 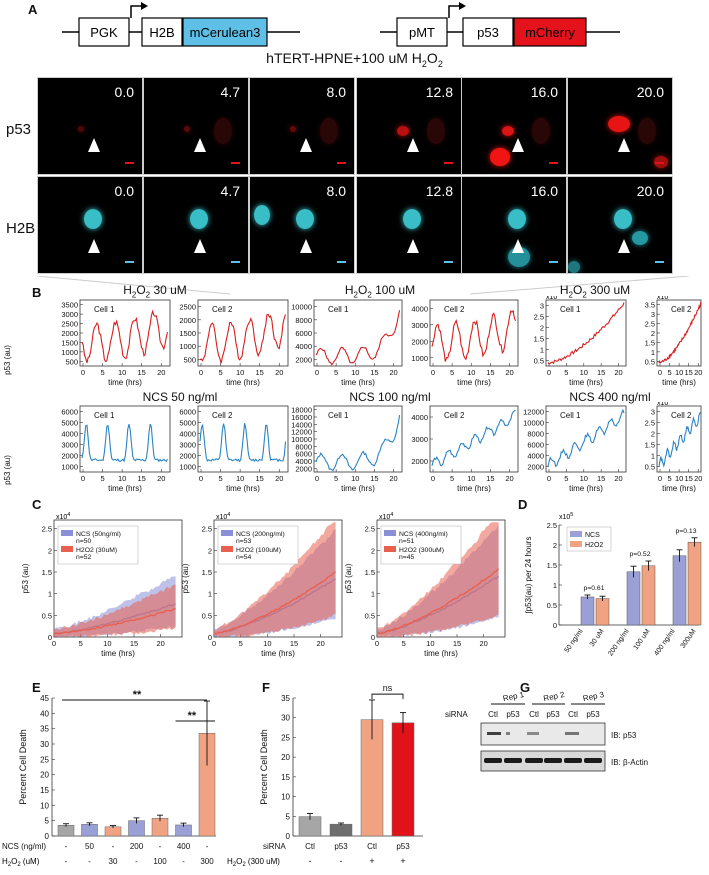 I want to click on sirna-row-label: siRNA, so click(x=274, y=846).